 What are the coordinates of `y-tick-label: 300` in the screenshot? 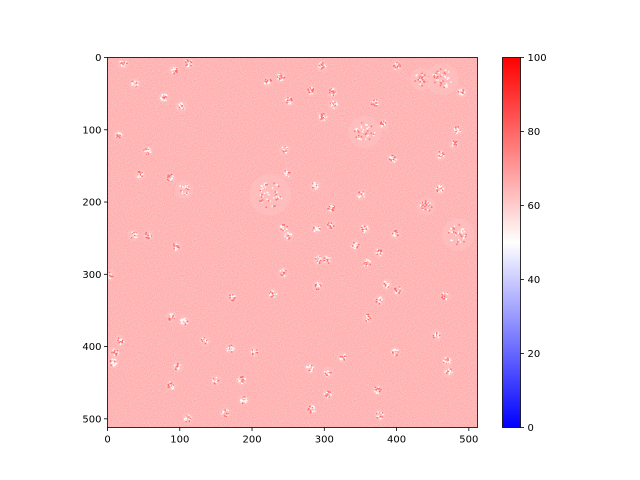 It's located at (91, 275).